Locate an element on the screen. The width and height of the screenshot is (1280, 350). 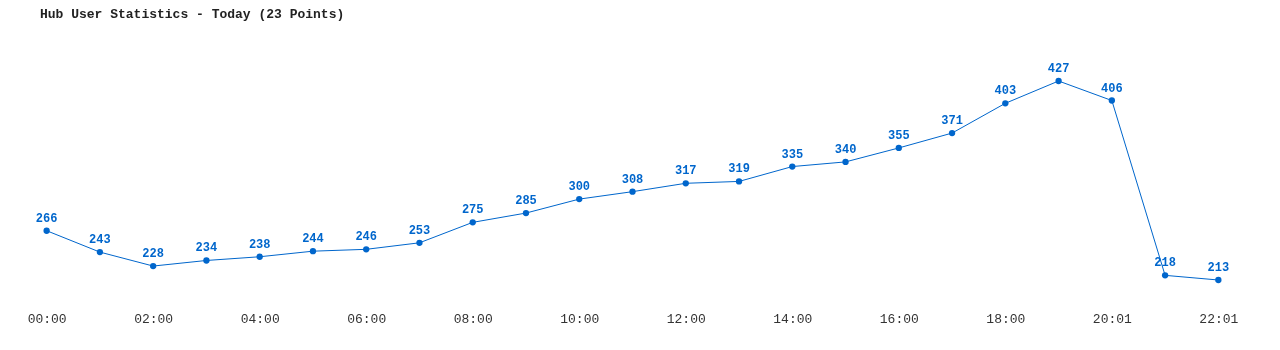
data-label: 228 is located at coordinates (153, 254).